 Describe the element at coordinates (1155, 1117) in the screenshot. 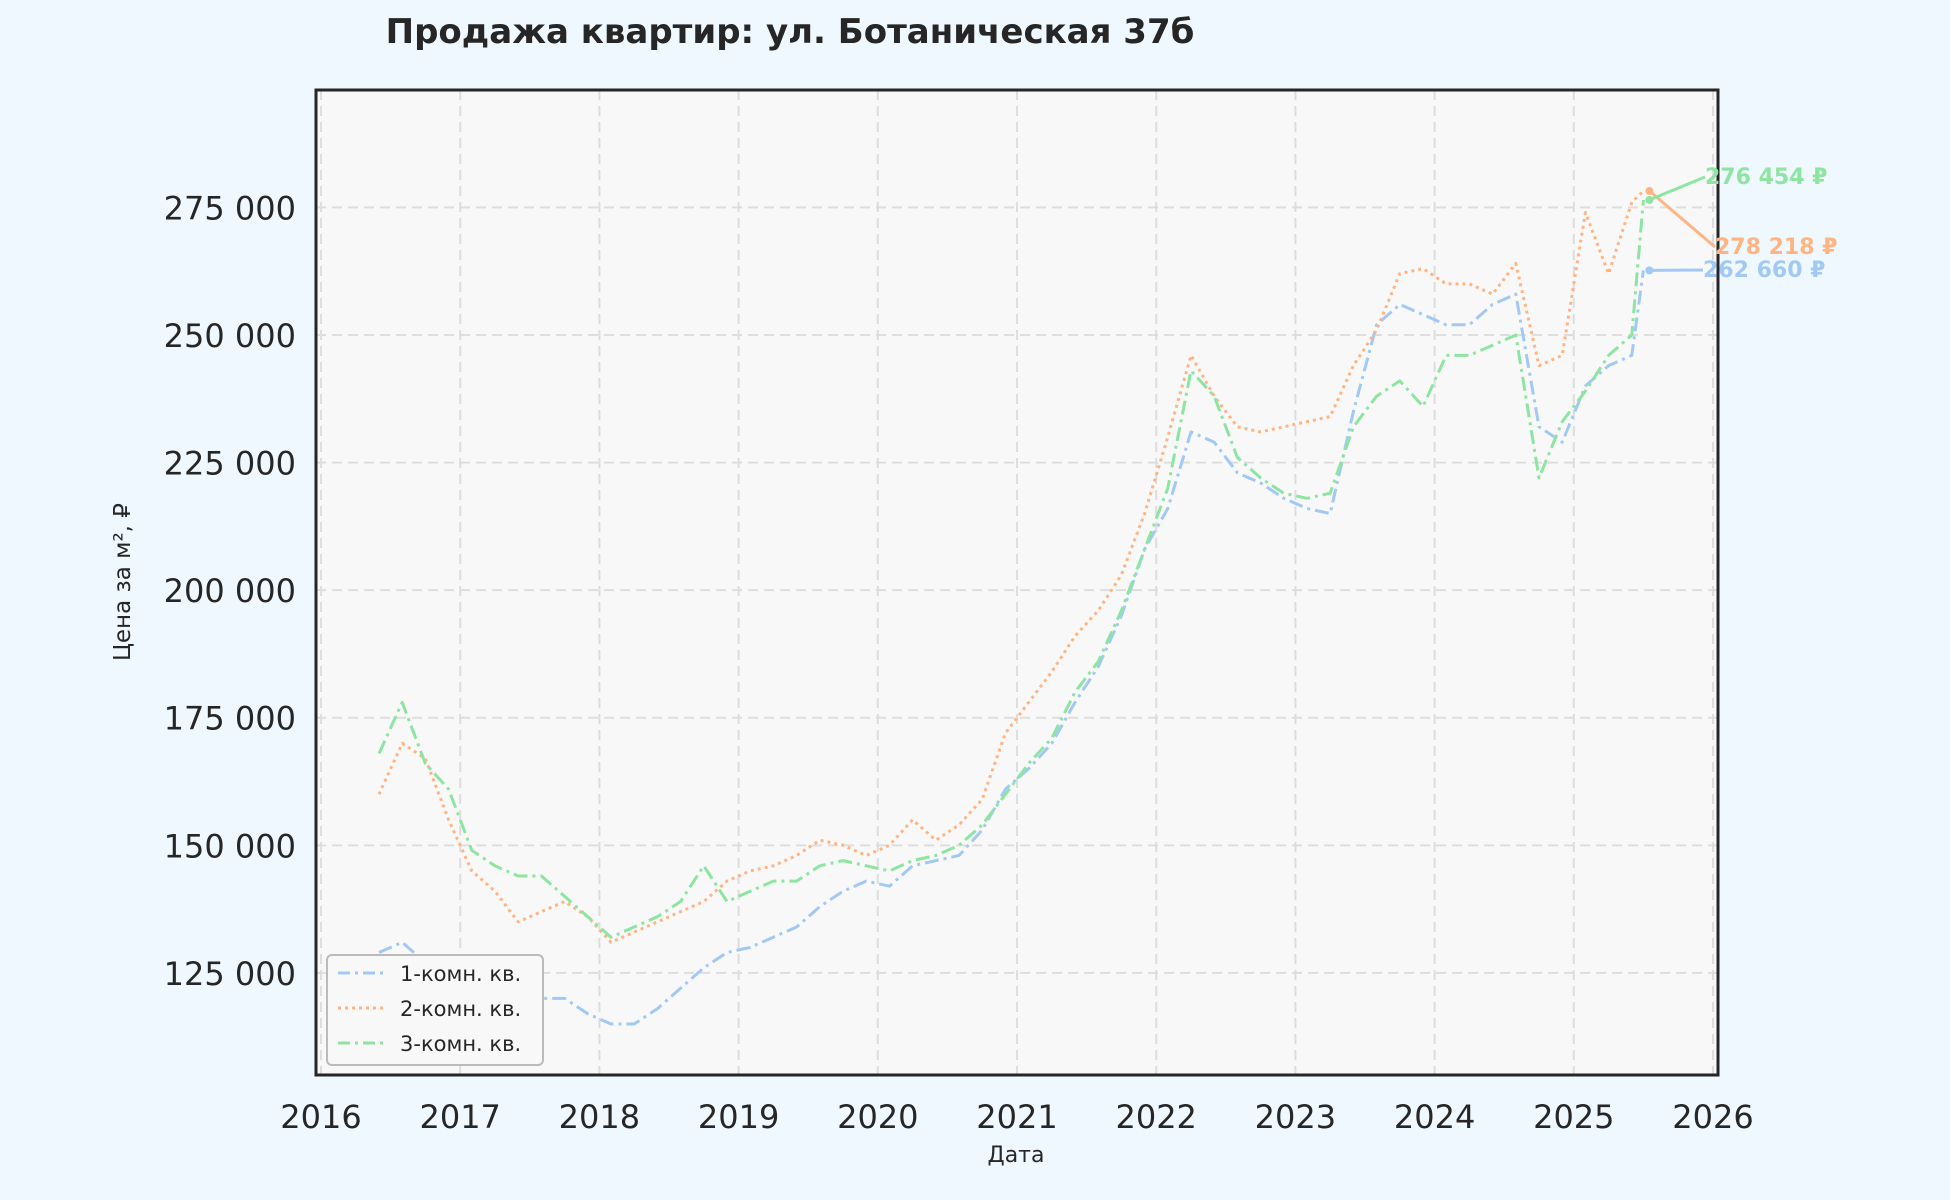

I see `x-tick-label: 2022` at that location.